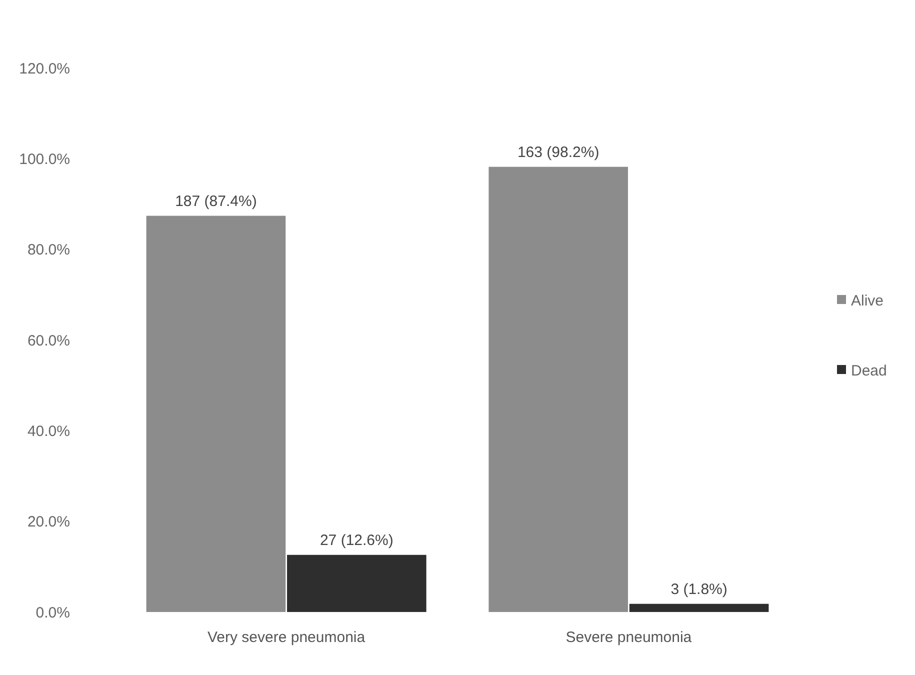 The image size is (915, 675). I want to click on y-tick-label: 80.0%, so click(48, 250).